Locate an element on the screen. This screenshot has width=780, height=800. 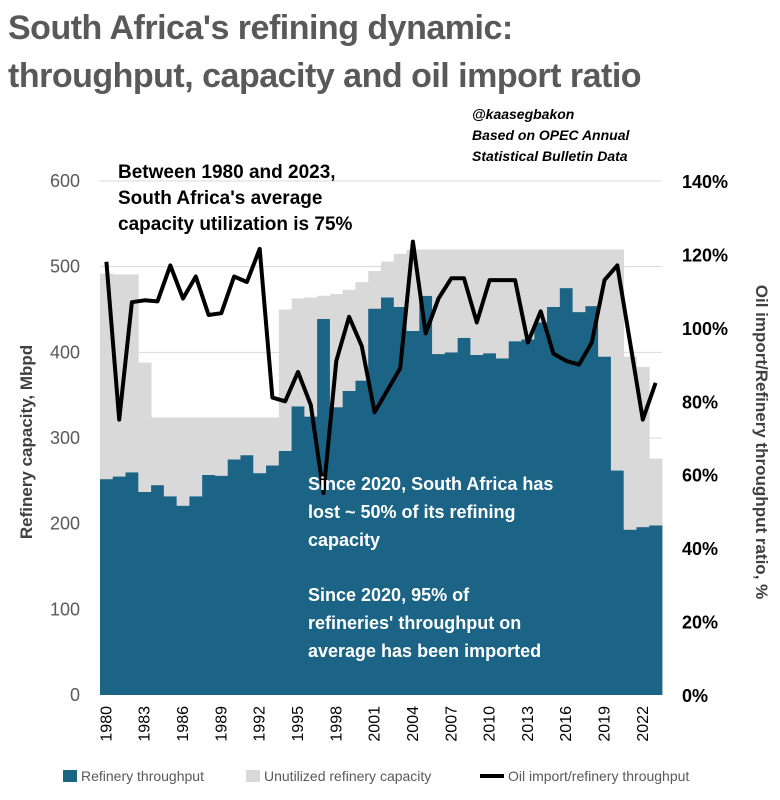
bar-throughput-2006 is located at coordinates (439, 524).